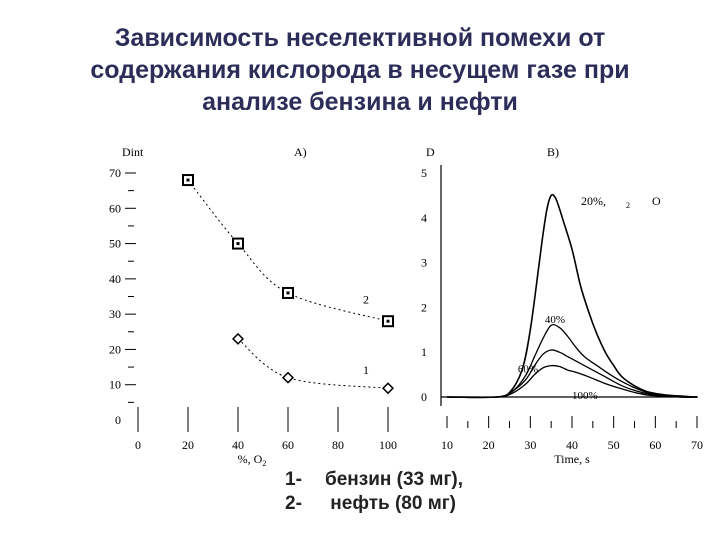 The image size is (720, 540). Describe the element at coordinates (360, 102) in the screenshot. I see `title-line: анализе бензина и нефти` at that location.